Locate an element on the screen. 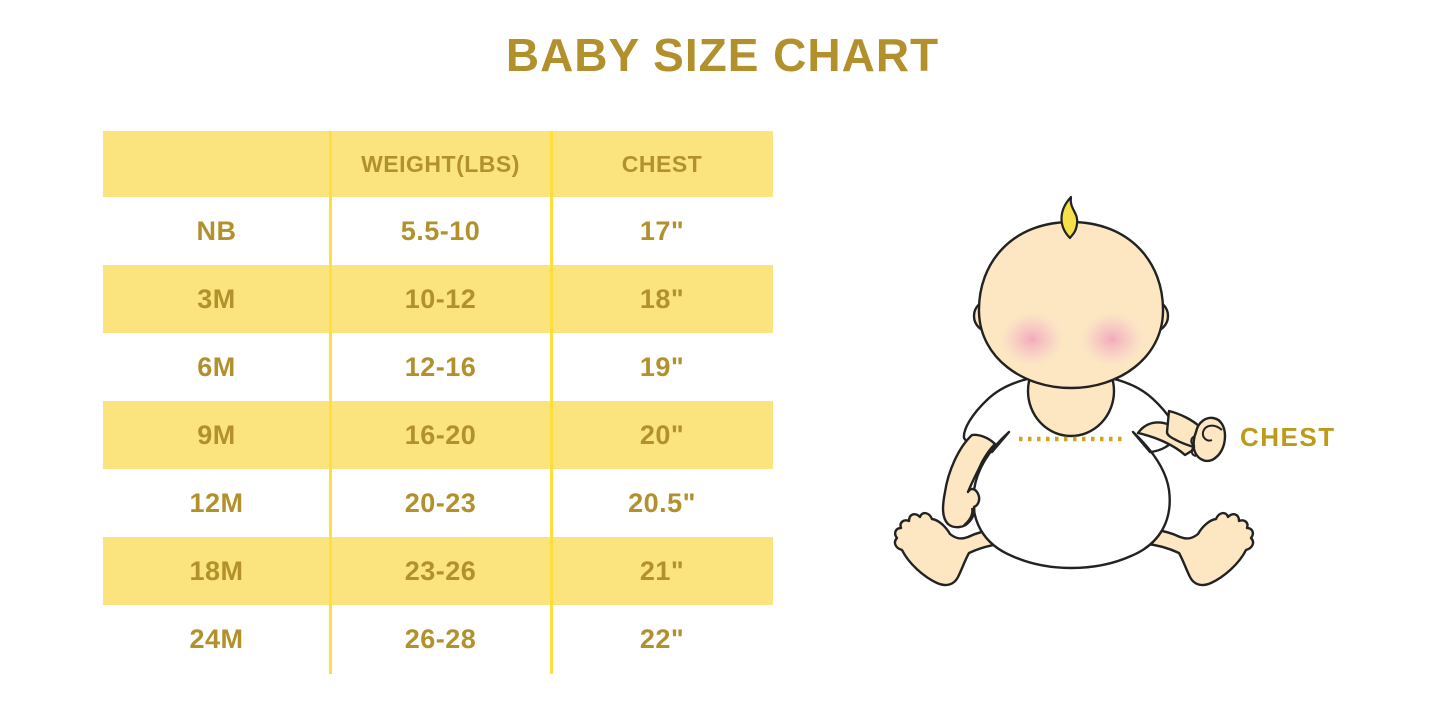  header-cell-size is located at coordinates (216, 164).